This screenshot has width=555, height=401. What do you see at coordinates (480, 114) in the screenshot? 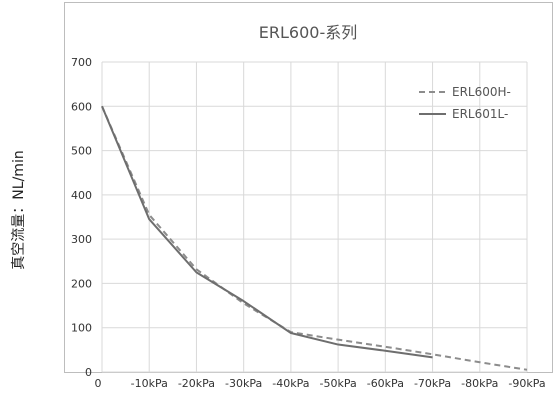
I see `legend-label: ERL601L-` at bounding box center [480, 114].